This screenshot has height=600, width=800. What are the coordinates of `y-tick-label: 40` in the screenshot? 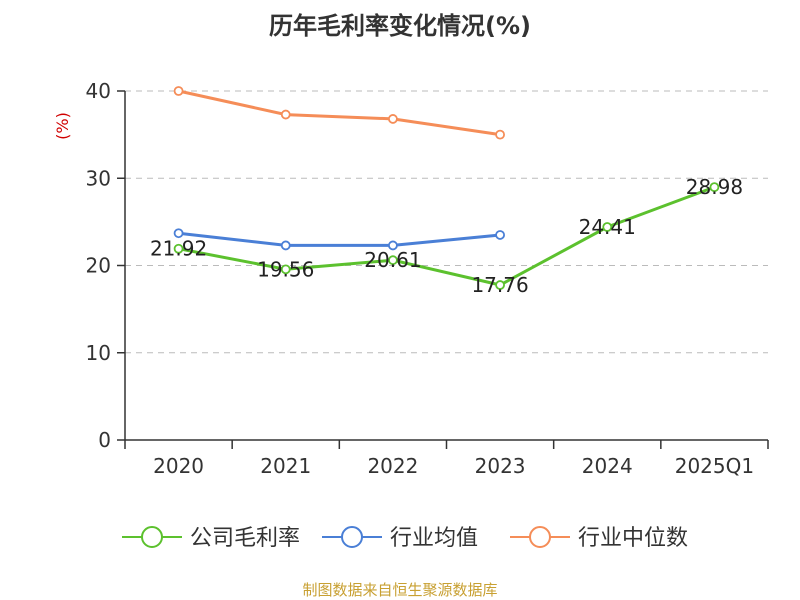 It's located at (98, 91).